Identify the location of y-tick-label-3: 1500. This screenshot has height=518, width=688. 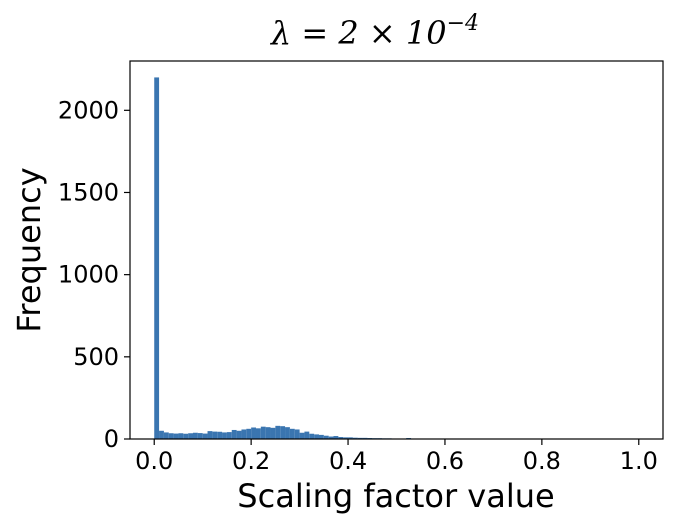
(88, 192).